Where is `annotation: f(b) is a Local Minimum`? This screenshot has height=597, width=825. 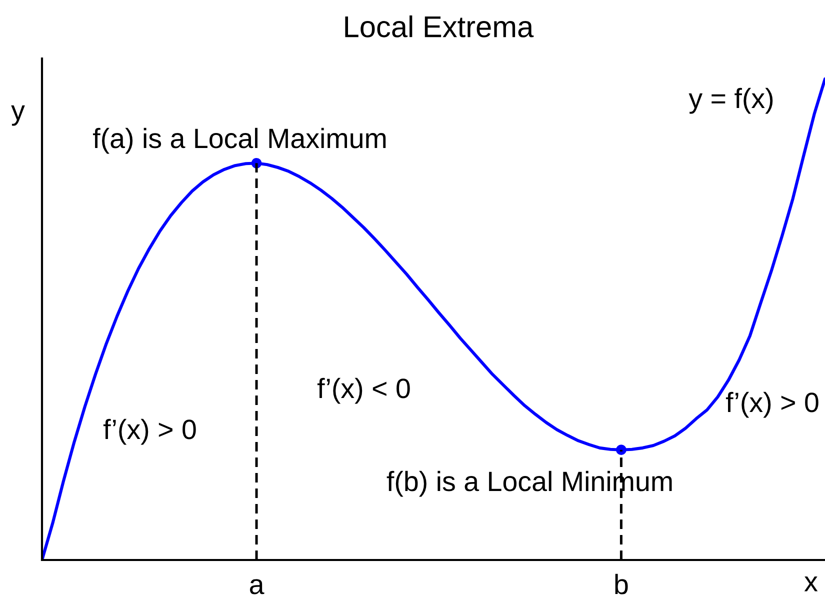
annotation: f(b) is a Local Minimum is located at coordinates (529, 483).